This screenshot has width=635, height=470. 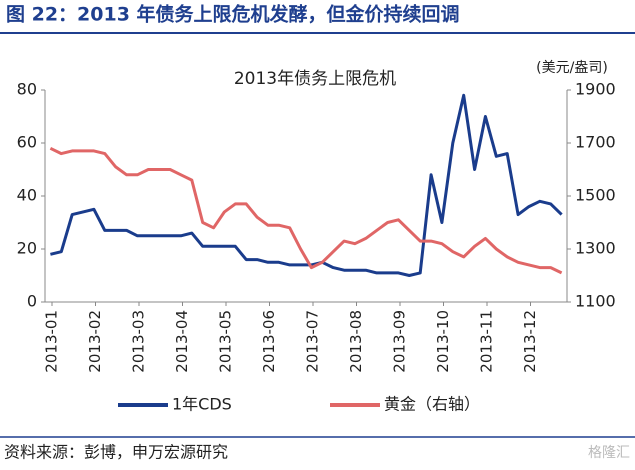 What do you see at coordinates (139, 341) in the screenshot?
I see `x-tick-label: 2013-03` at bounding box center [139, 341].